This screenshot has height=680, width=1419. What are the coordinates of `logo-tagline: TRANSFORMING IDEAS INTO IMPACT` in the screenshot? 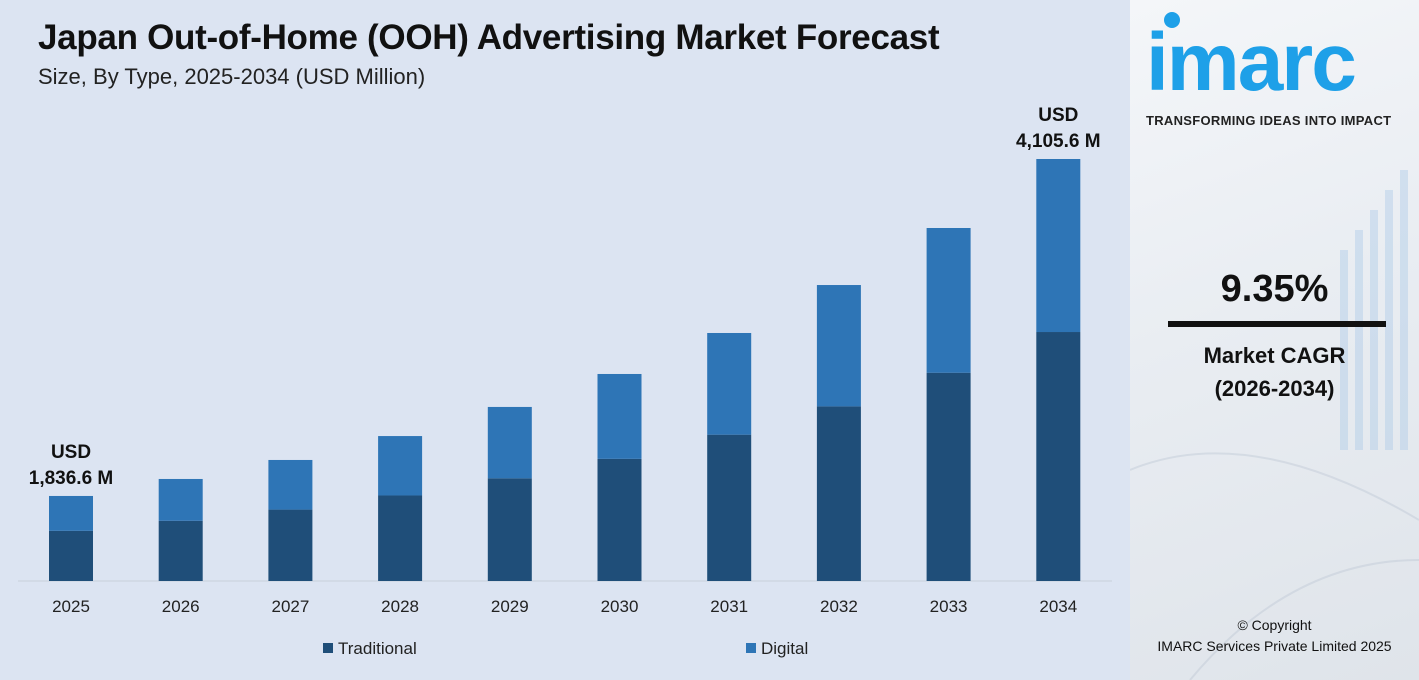 It's located at (1269, 120).